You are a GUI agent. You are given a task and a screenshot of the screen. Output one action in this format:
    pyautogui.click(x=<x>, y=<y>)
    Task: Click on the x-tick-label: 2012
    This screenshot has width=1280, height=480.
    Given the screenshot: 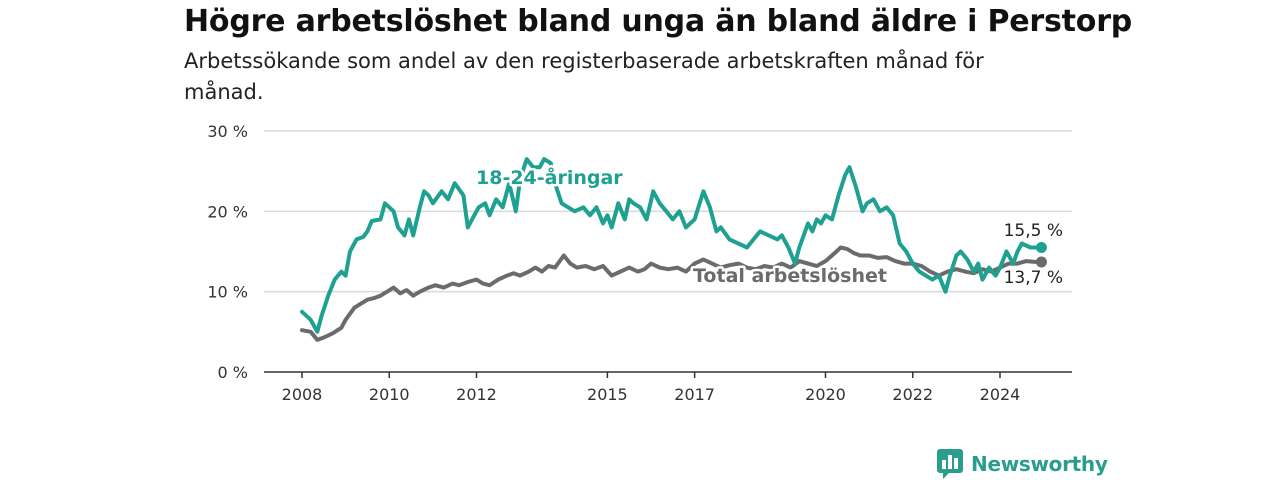 What is the action you would take?
    pyautogui.click(x=476, y=394)
    